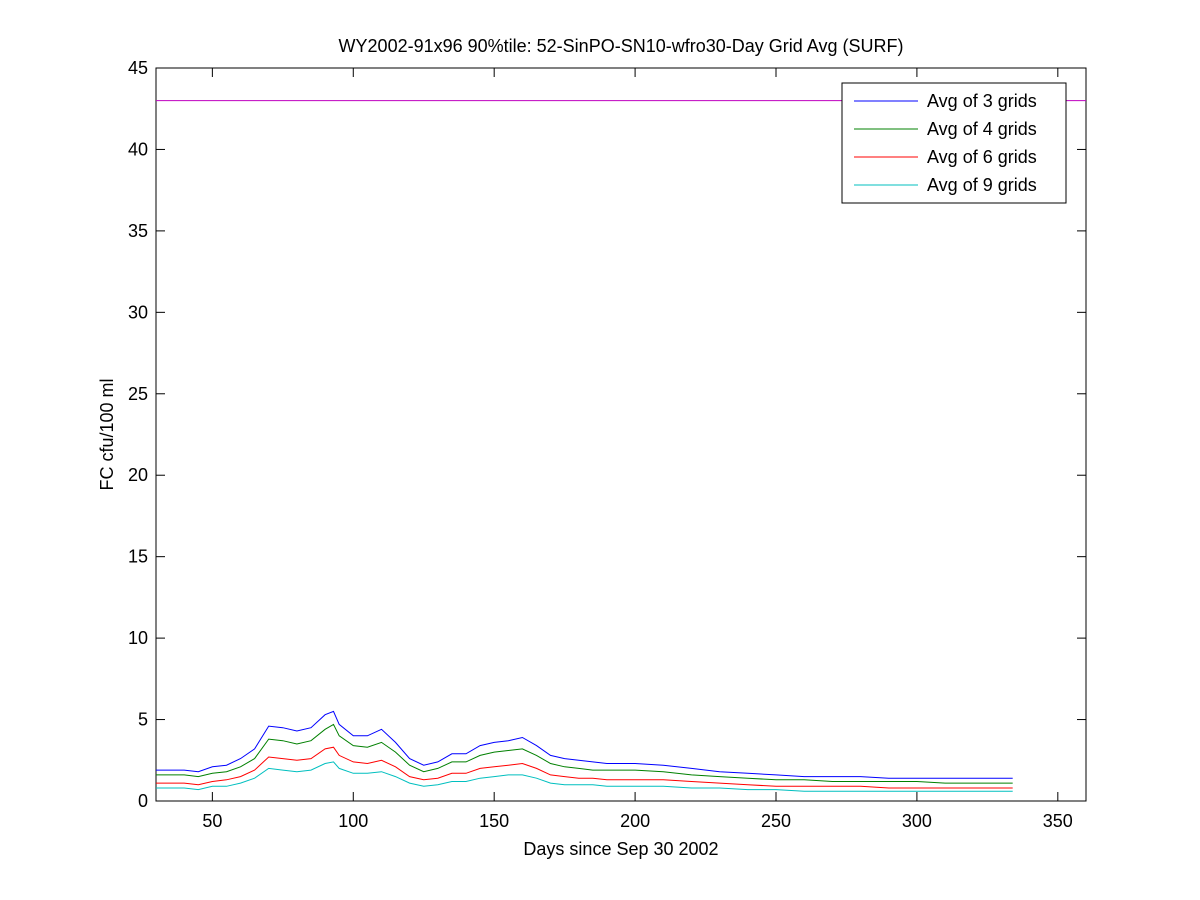  Describe the element at coordinates (776, 821) in the screenshot. I see `x-tick-label: 250` at that location.